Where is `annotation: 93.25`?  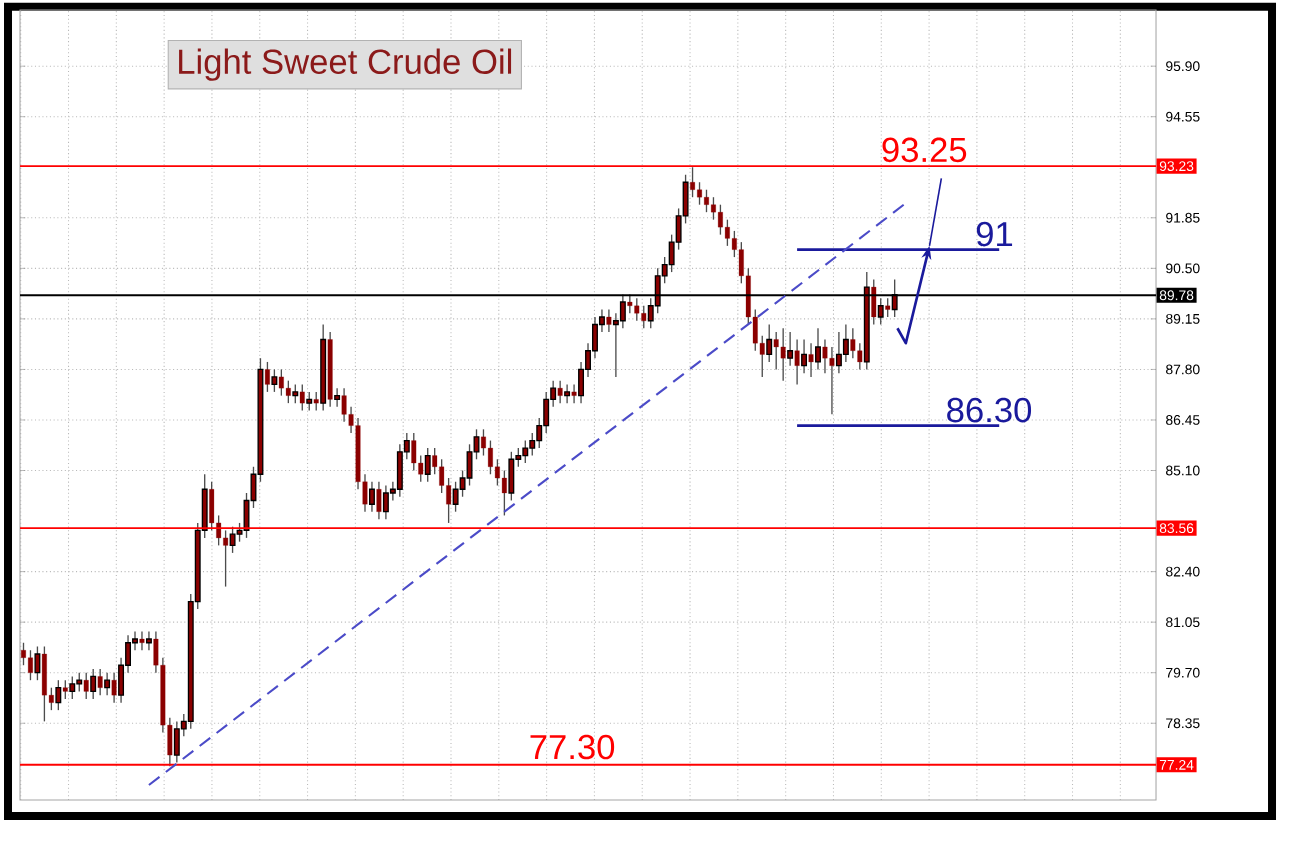 annotation: 93.25 is located at coordinates (924, 150).